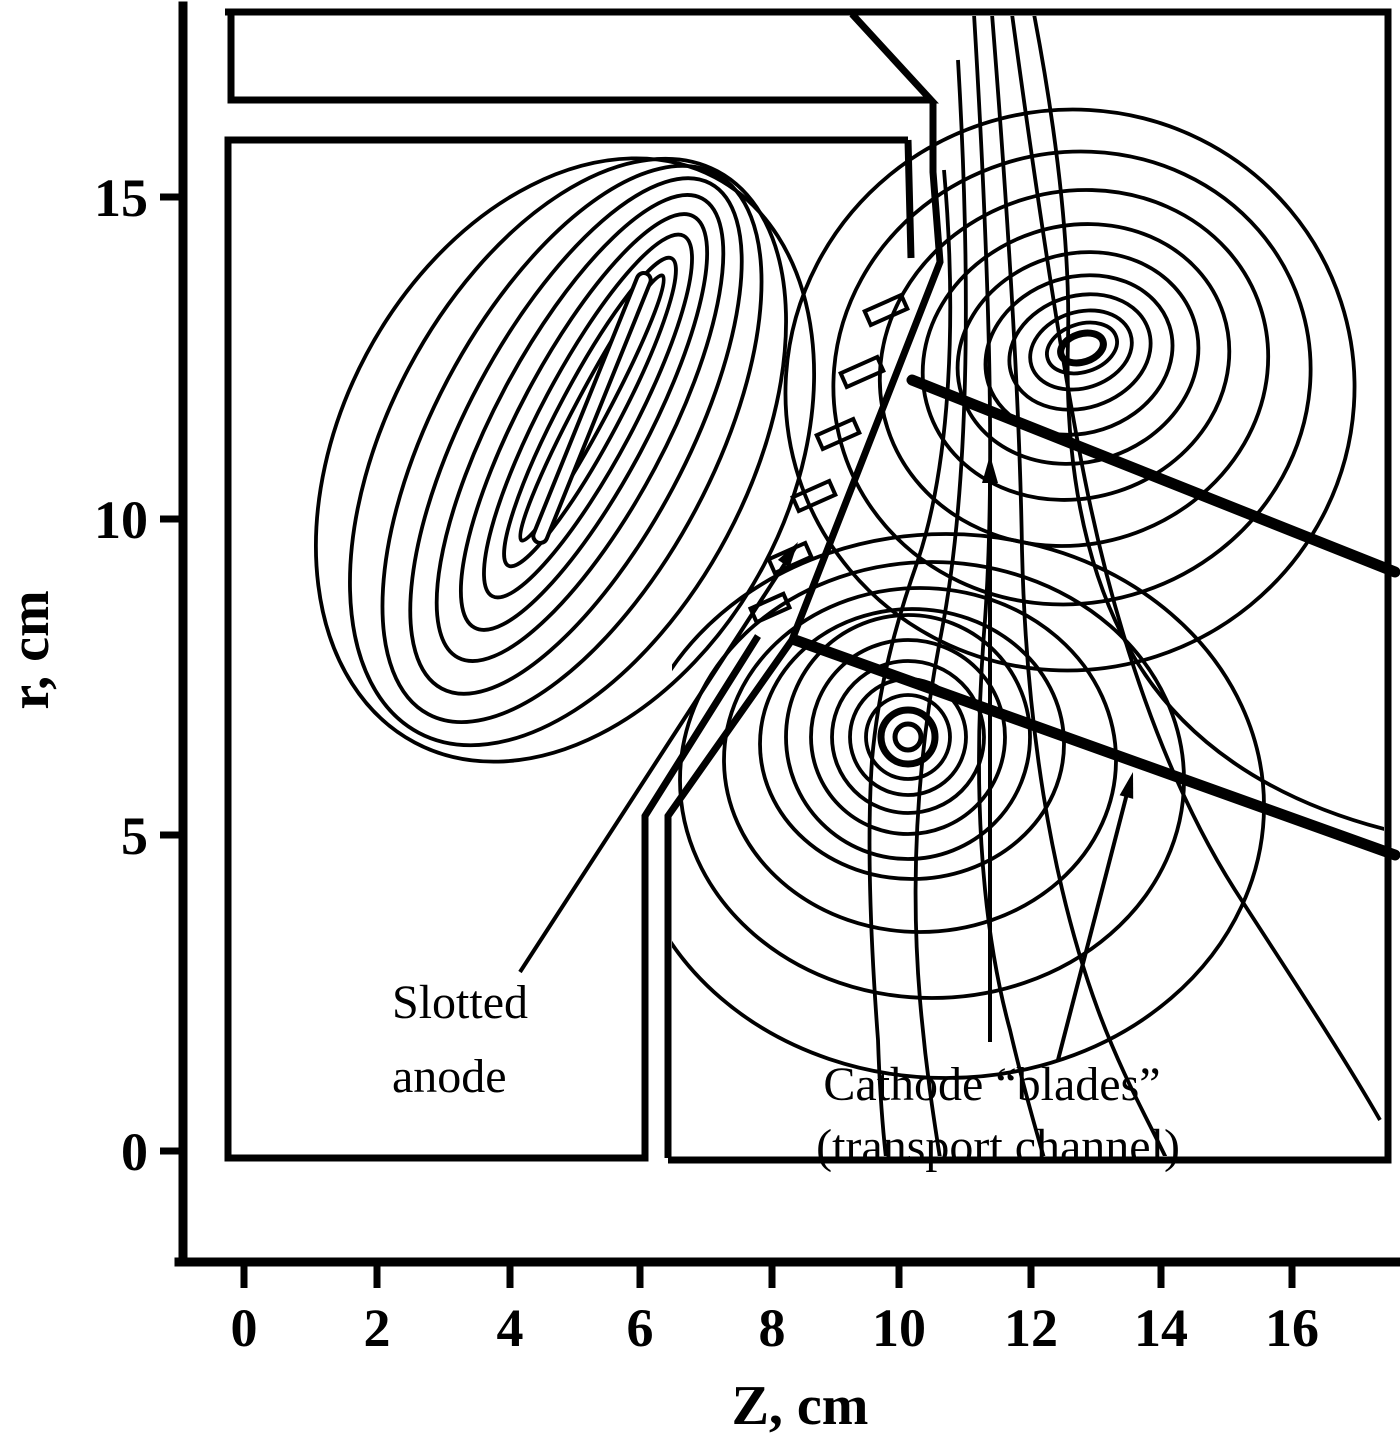 The image size is (1400, 1442). What do you see at coordinates (449, 1076) in the screenshot?
I see `slotted-anode-label-line2: anode` at bounding box center [449, 1076].